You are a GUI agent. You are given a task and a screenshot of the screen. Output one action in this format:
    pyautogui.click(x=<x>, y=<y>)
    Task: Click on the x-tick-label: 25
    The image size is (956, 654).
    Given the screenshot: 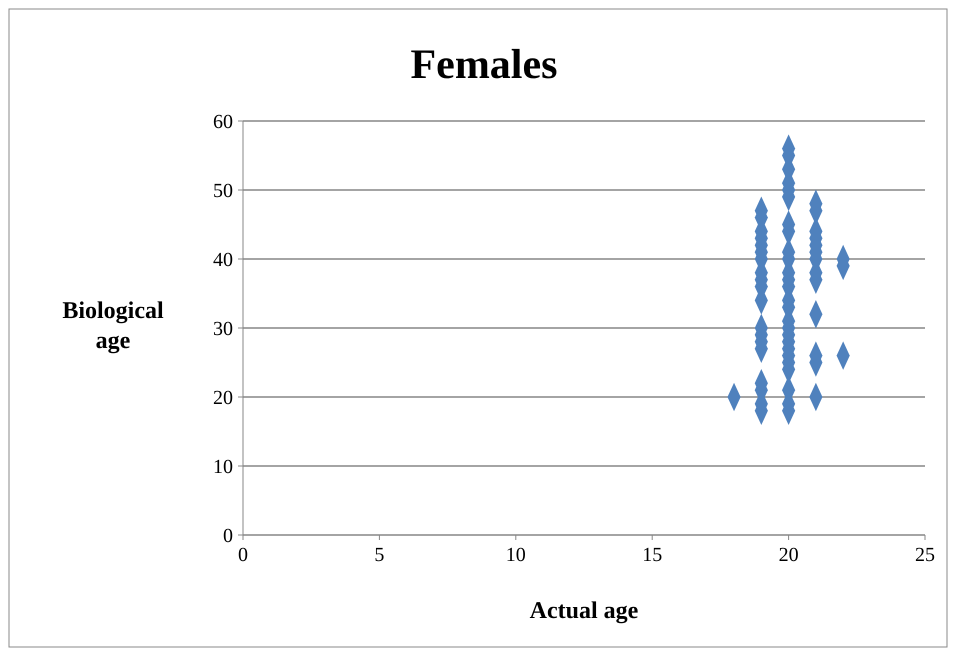 What is the action you would take?
    pyautogui.click(x=925, y=555)
    